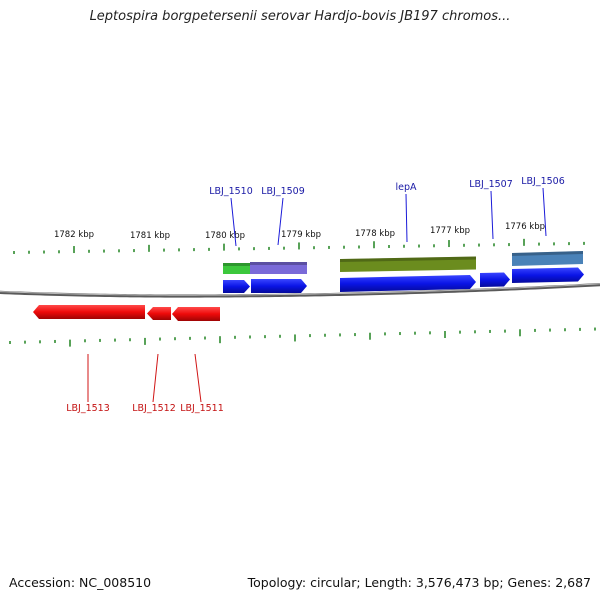  I want to click on gene-label-LBJ_1512: LBJ_1512, so click(154, 408).